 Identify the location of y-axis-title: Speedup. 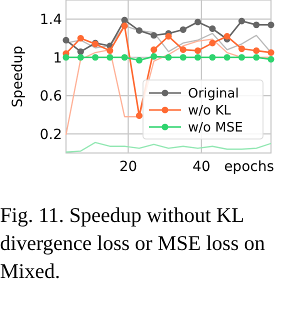
(18, 77).